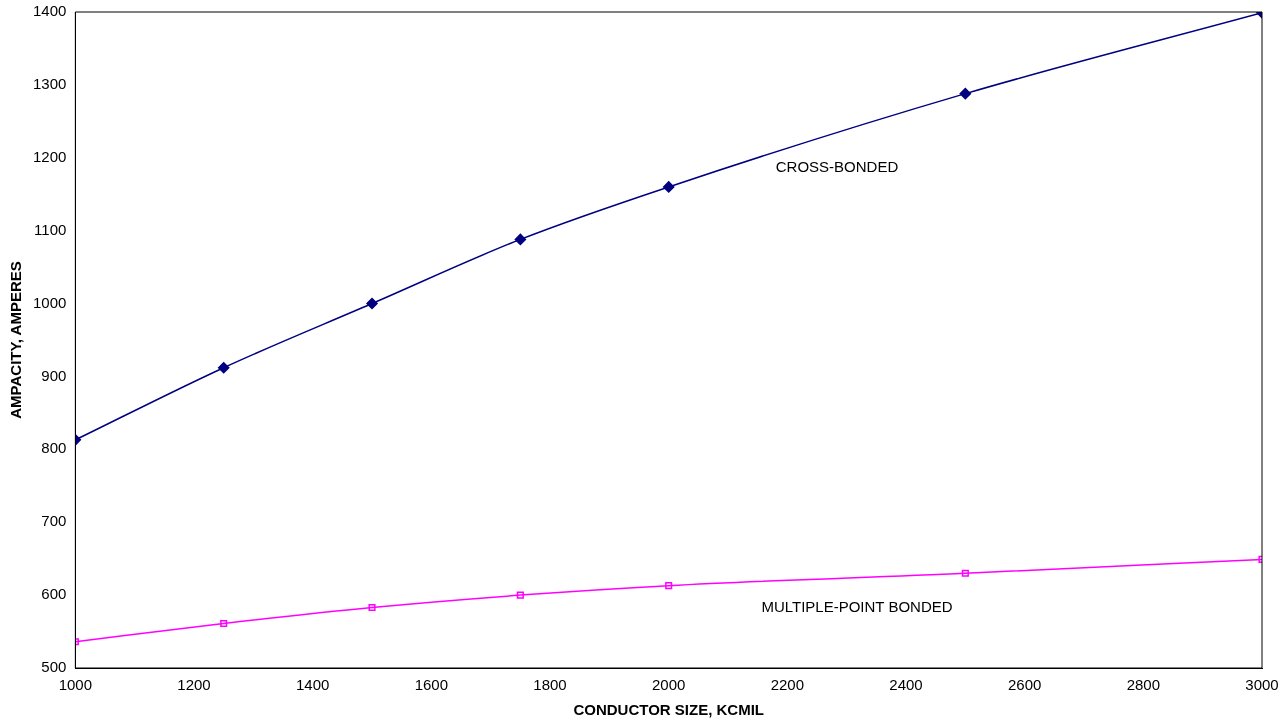  Describe the element at coordinates (668, 710) in the screenshot. I see `x-axis-title: CONDUCTOR SIZE, KCMIL` at that location.